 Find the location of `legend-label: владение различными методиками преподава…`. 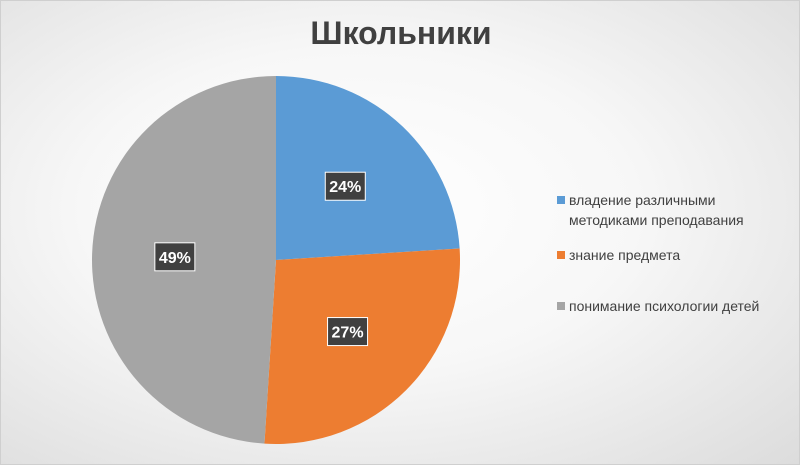

legend-label: владение различными методиками преподава… is located at coordinates (656, 210).